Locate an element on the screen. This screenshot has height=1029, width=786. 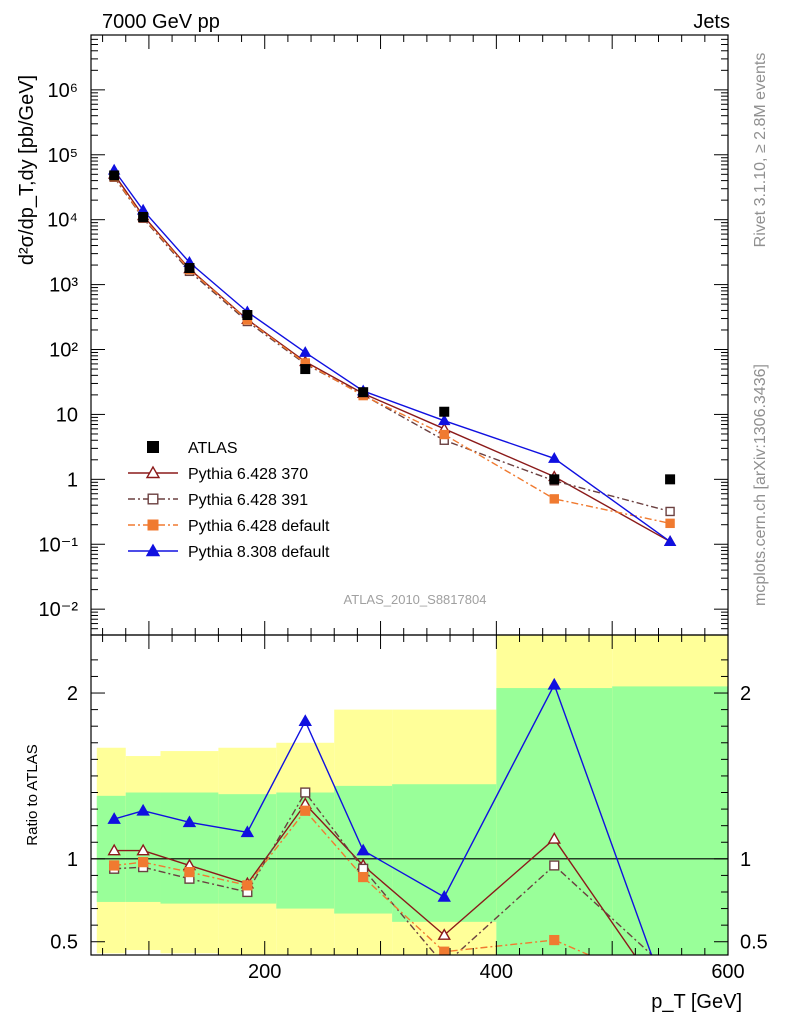
side-label-mcplots: mcplots.cern.ch [arXiv:1306.3436] is located at coordinates (760, 485).